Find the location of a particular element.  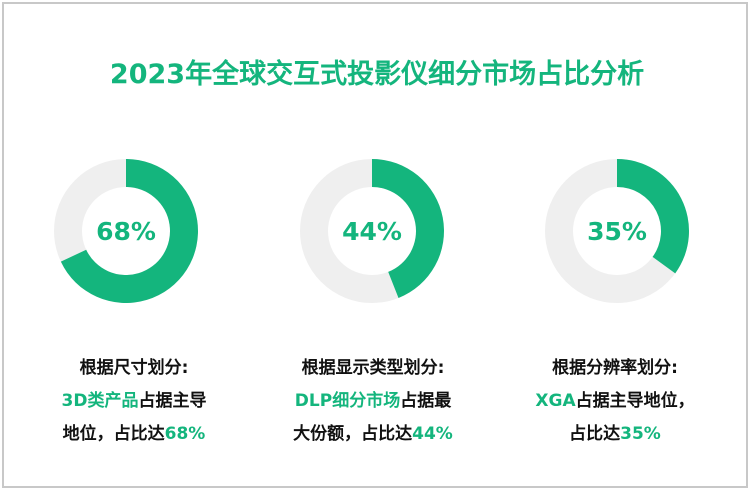

chart-title: 2023年全球交互式投影仪细分市场占比分析 is located at coordinates (377, 74).